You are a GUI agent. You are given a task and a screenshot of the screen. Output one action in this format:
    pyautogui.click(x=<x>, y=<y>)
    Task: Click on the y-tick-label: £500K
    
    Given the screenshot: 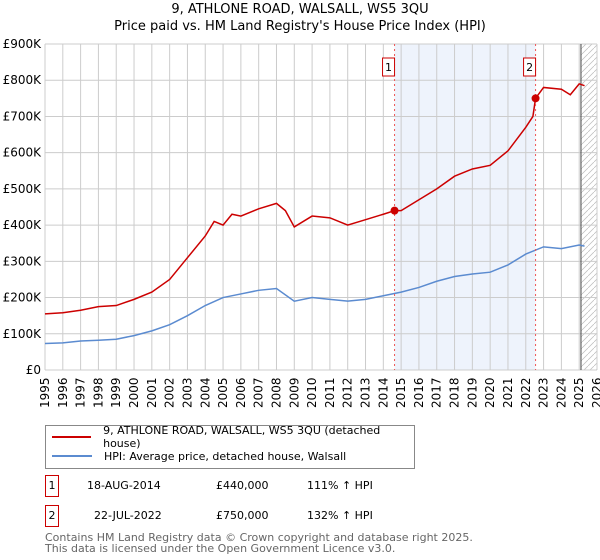 What is the action you would take?
    pyautogui.click(x=23, y=189)
    